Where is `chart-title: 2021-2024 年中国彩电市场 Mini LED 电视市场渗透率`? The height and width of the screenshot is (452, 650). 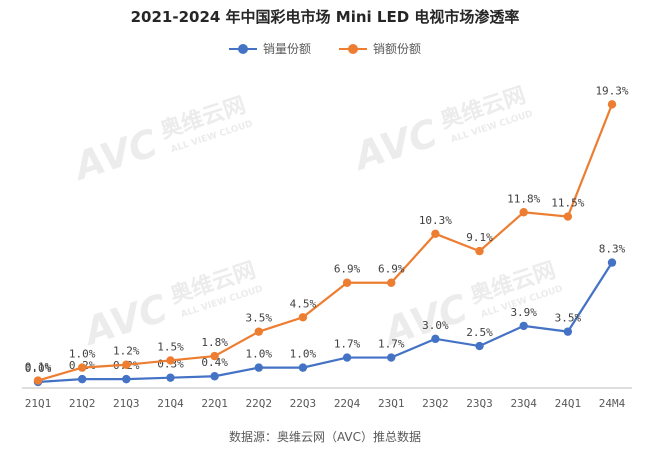
chart-title: 2021-2024 年中国彩电市场 Mini LED 电视市场渗透率 is located at coordinates (325, 17).